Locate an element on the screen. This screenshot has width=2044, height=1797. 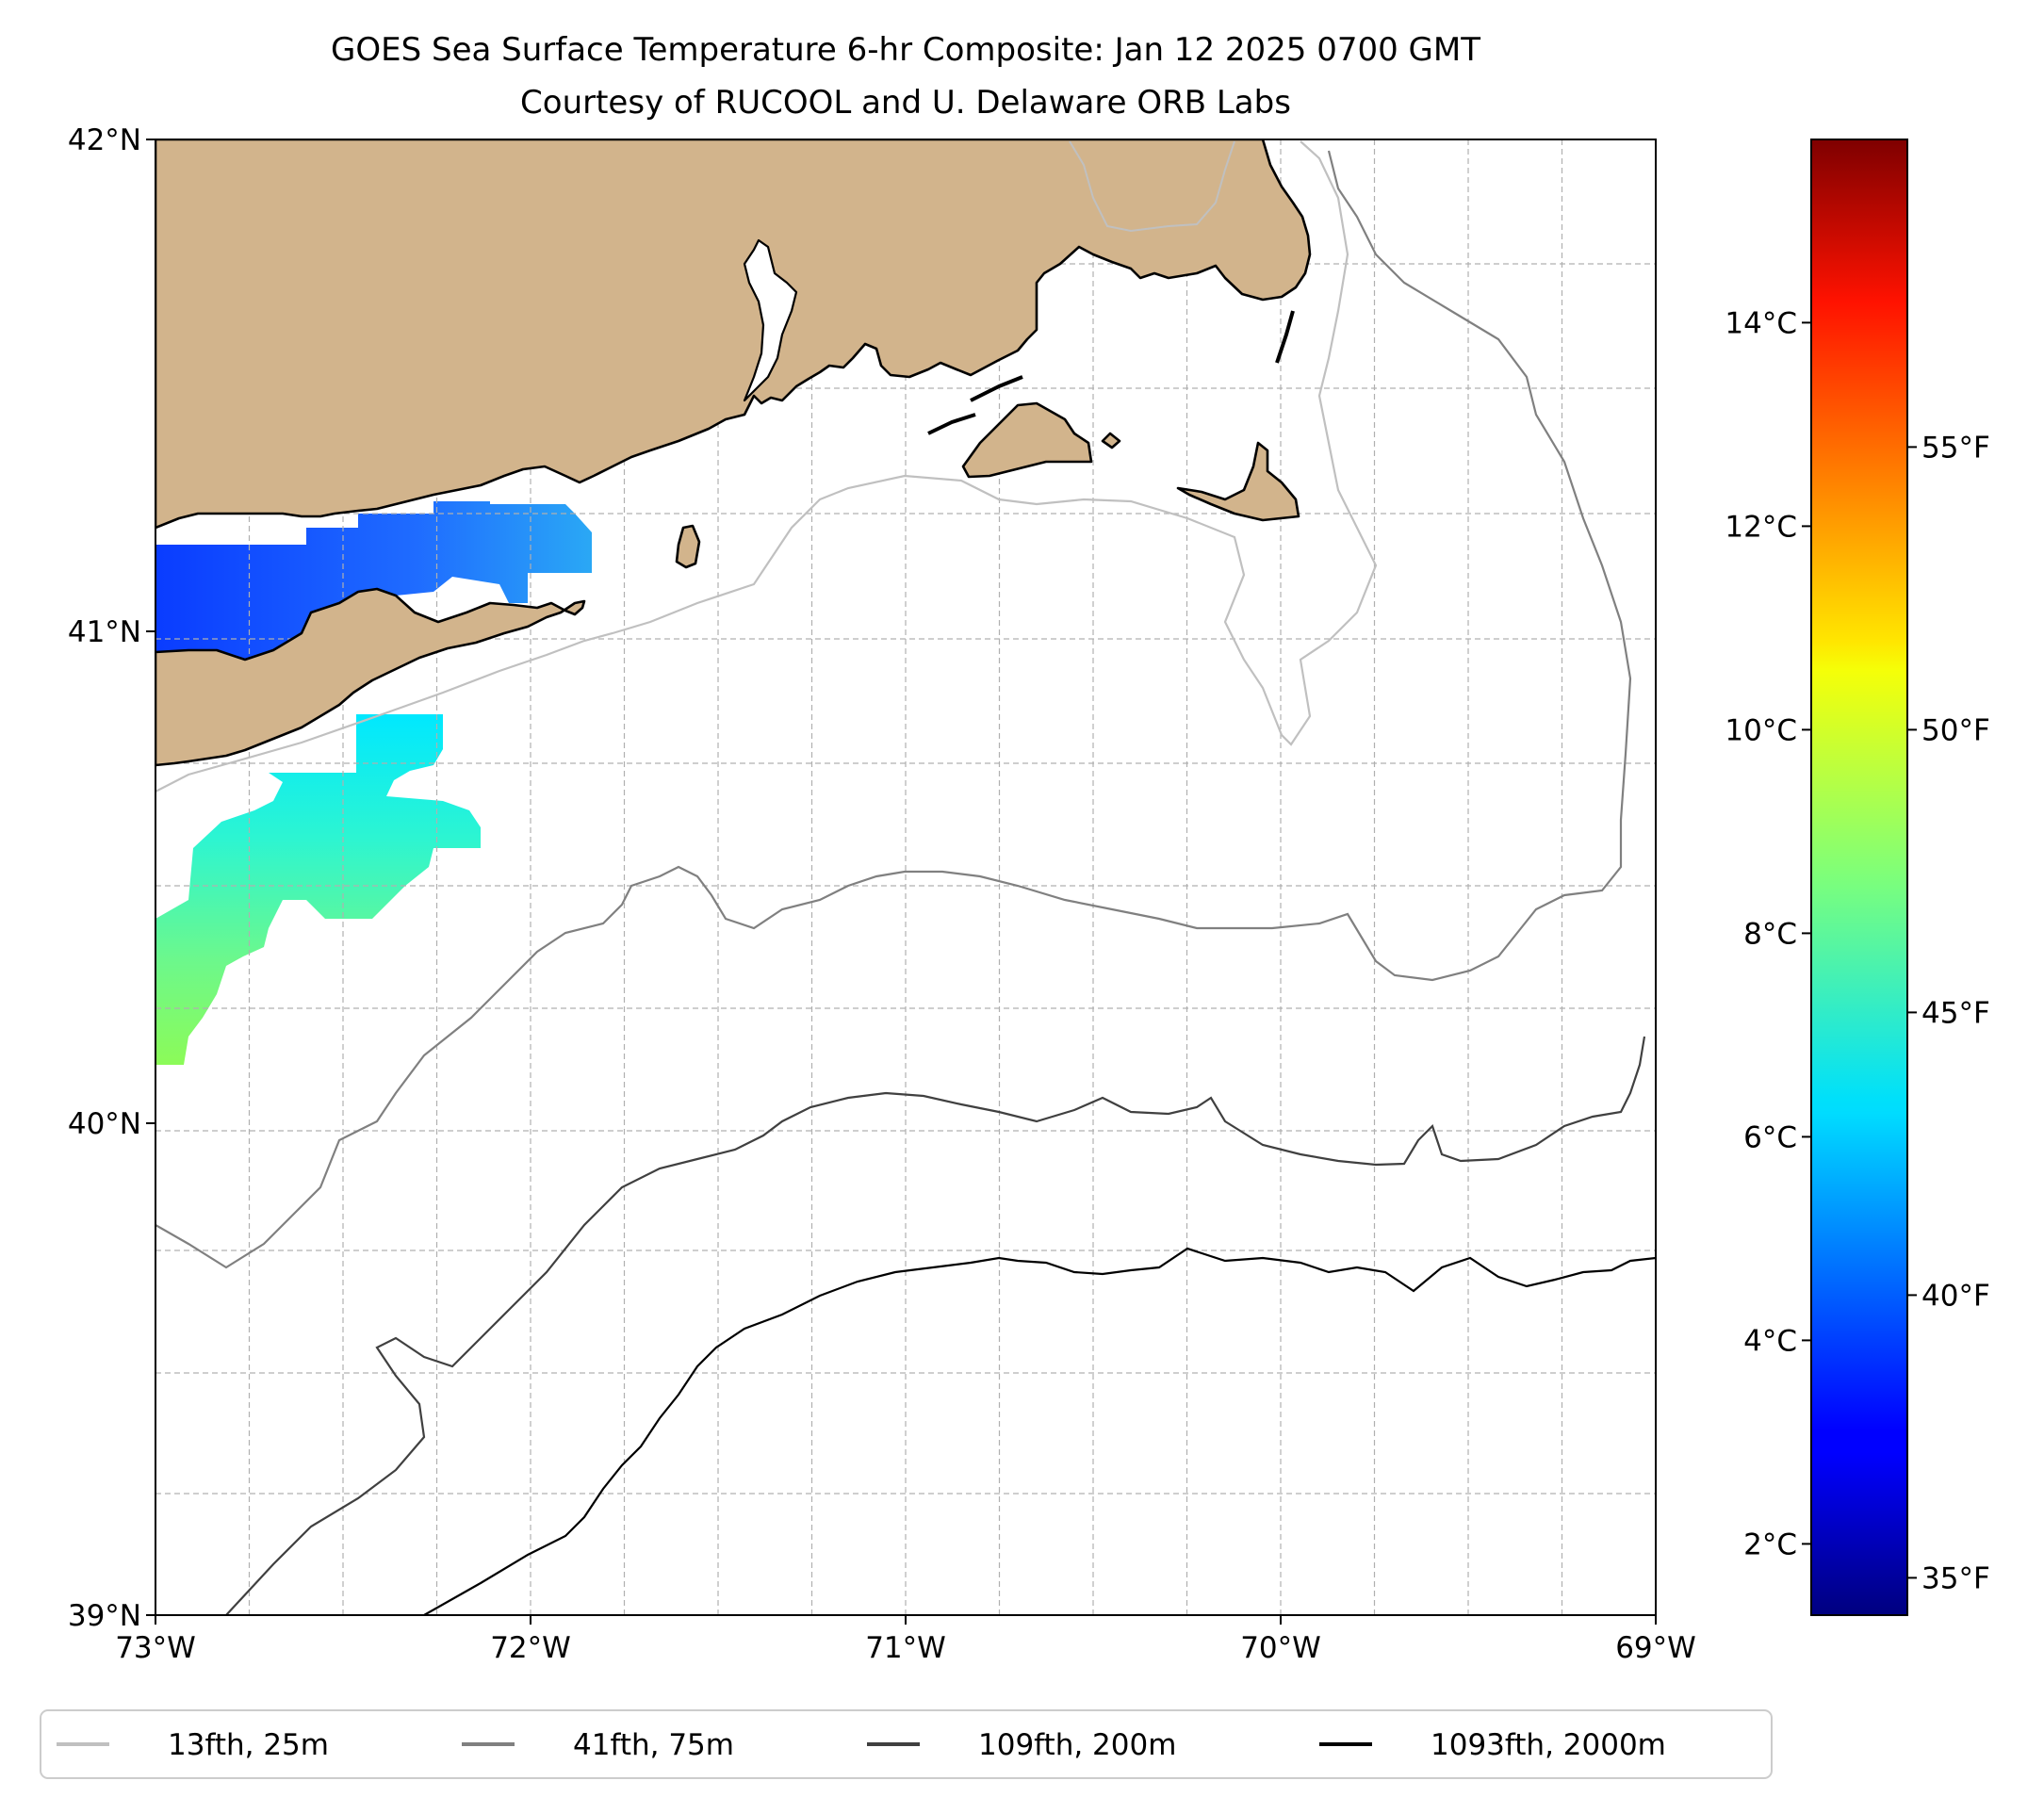
sst-patch-shelf-south is located at coordinates (318, 889).